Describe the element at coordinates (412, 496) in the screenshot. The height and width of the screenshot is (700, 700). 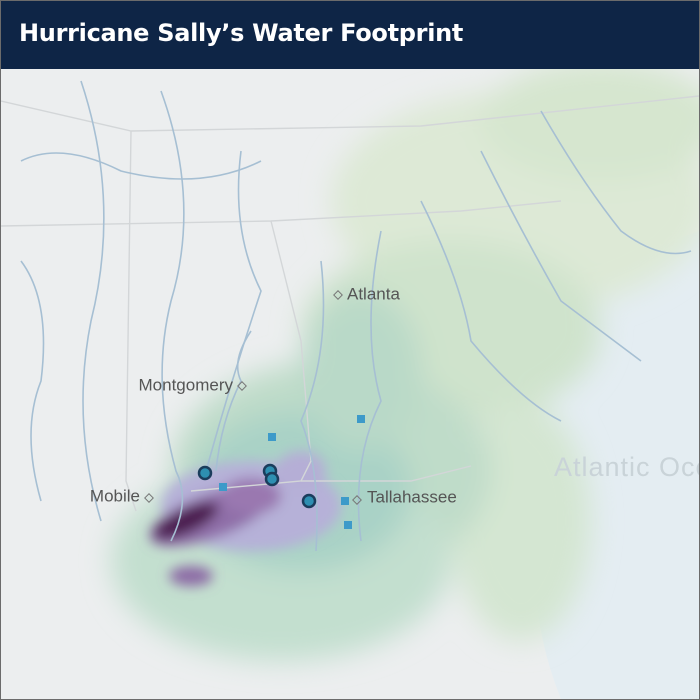
I see `city-label: Tallahassee` at that location.